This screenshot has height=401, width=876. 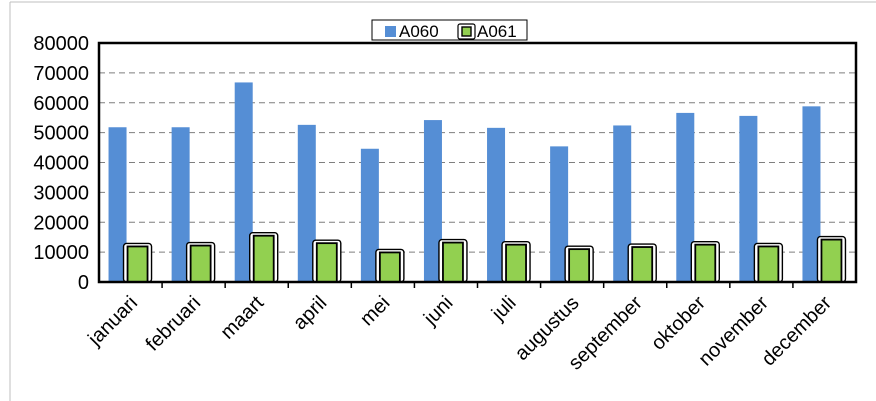 I want to click on y-tick-label: 80000, so click(x=61, y=44).